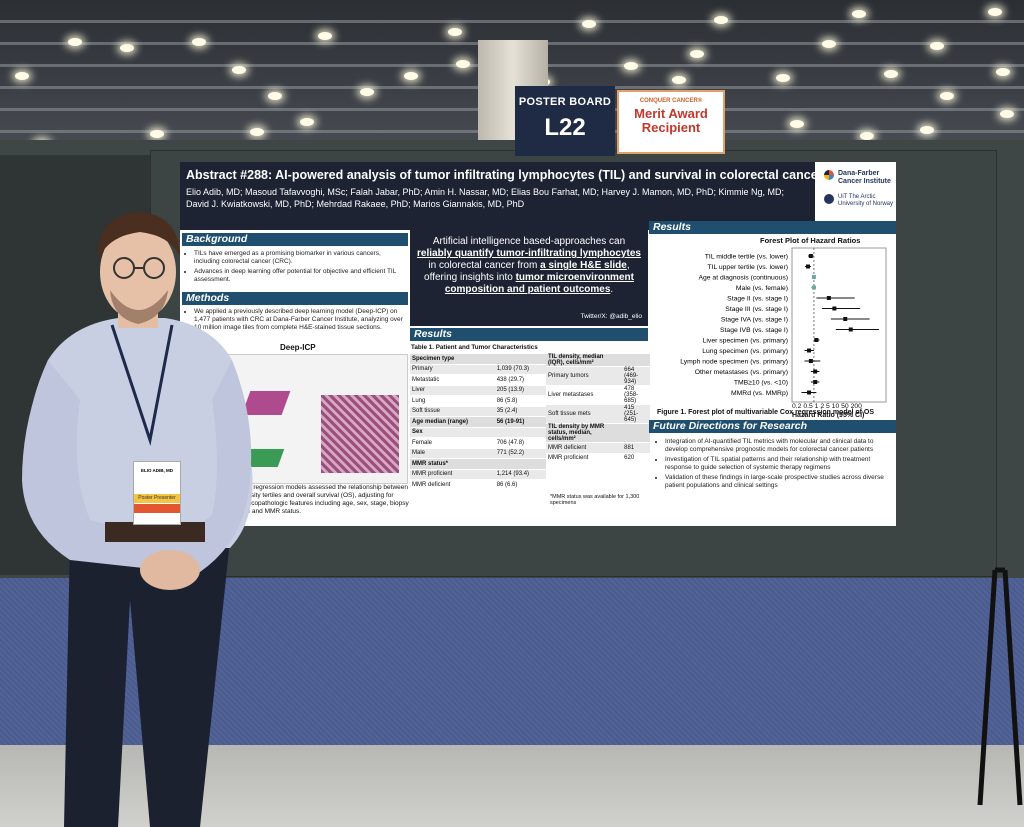  What do you see at coordinates (520, 380) in the screenshot?
I see `table-cell-value: 438 (29.7)` at bounding box center [520, 380].